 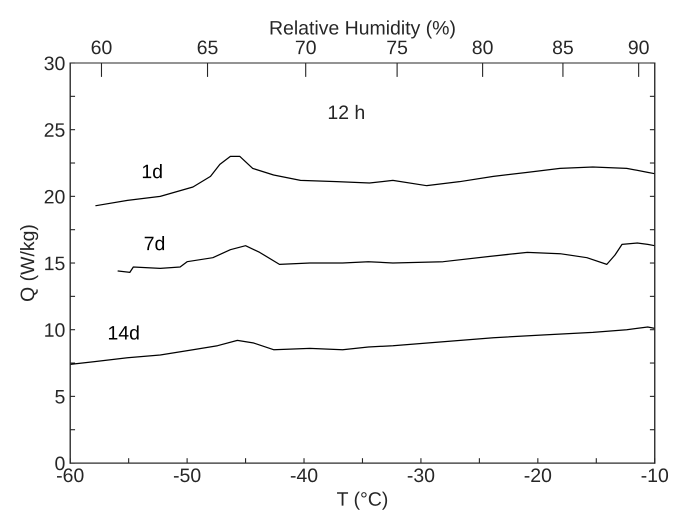 I want to click on x-tick-label: -10, so click(x=655, y=475).